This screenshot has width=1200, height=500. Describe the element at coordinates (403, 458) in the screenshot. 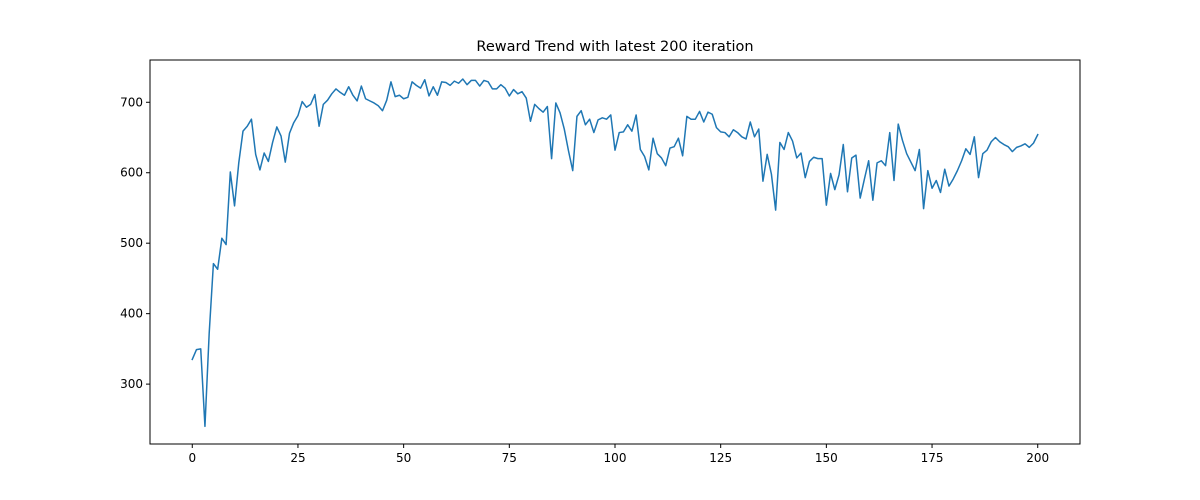

I see `x-tick-label: 50` at that location.